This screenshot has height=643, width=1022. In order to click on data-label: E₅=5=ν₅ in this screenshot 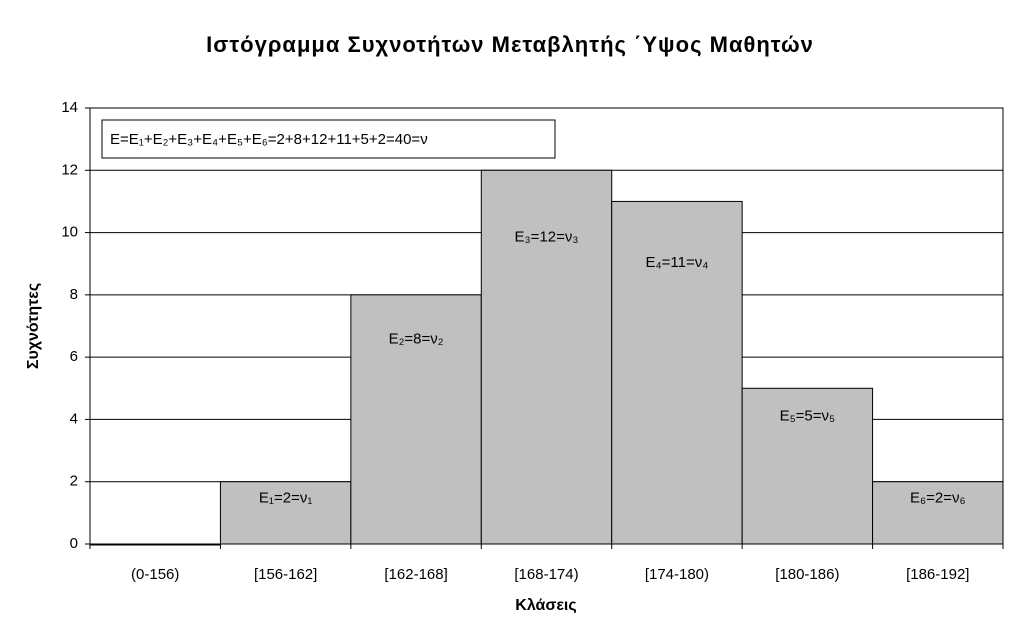, I will do `click(807, 415)`.